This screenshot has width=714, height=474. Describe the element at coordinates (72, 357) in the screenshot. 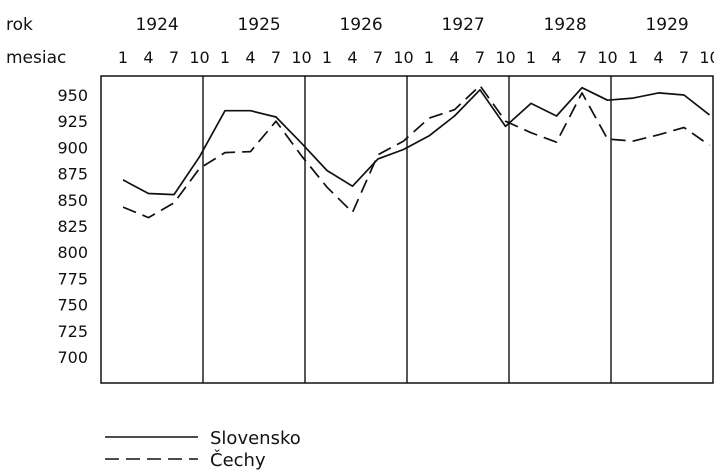

I see `y-tick-label: 700` at that location.